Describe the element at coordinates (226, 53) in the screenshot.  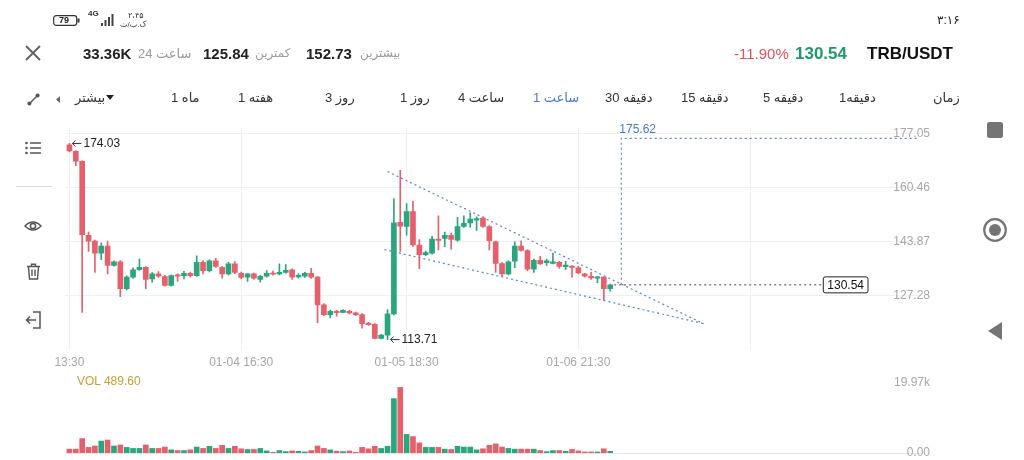
I see `text: 125.84` at that location.